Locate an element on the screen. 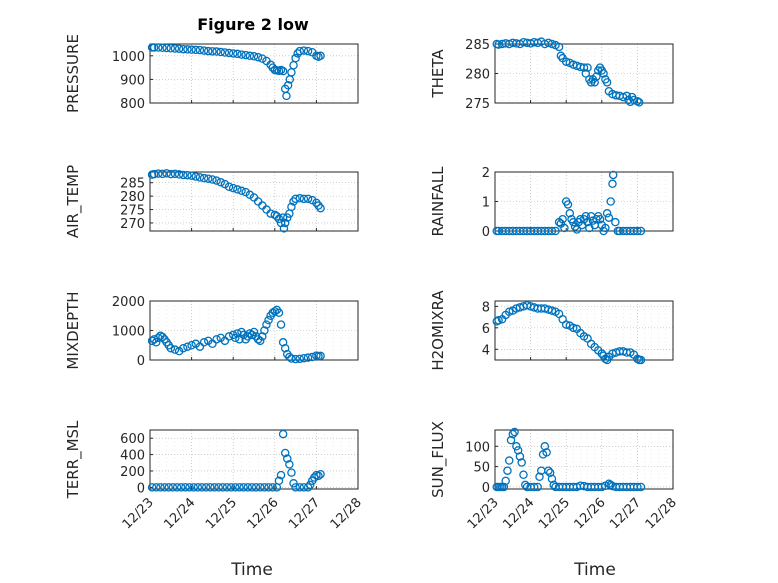 The height and width of the screenshot is (583, 778). y-tick-label: 285 is located at coordinates (132, 184).